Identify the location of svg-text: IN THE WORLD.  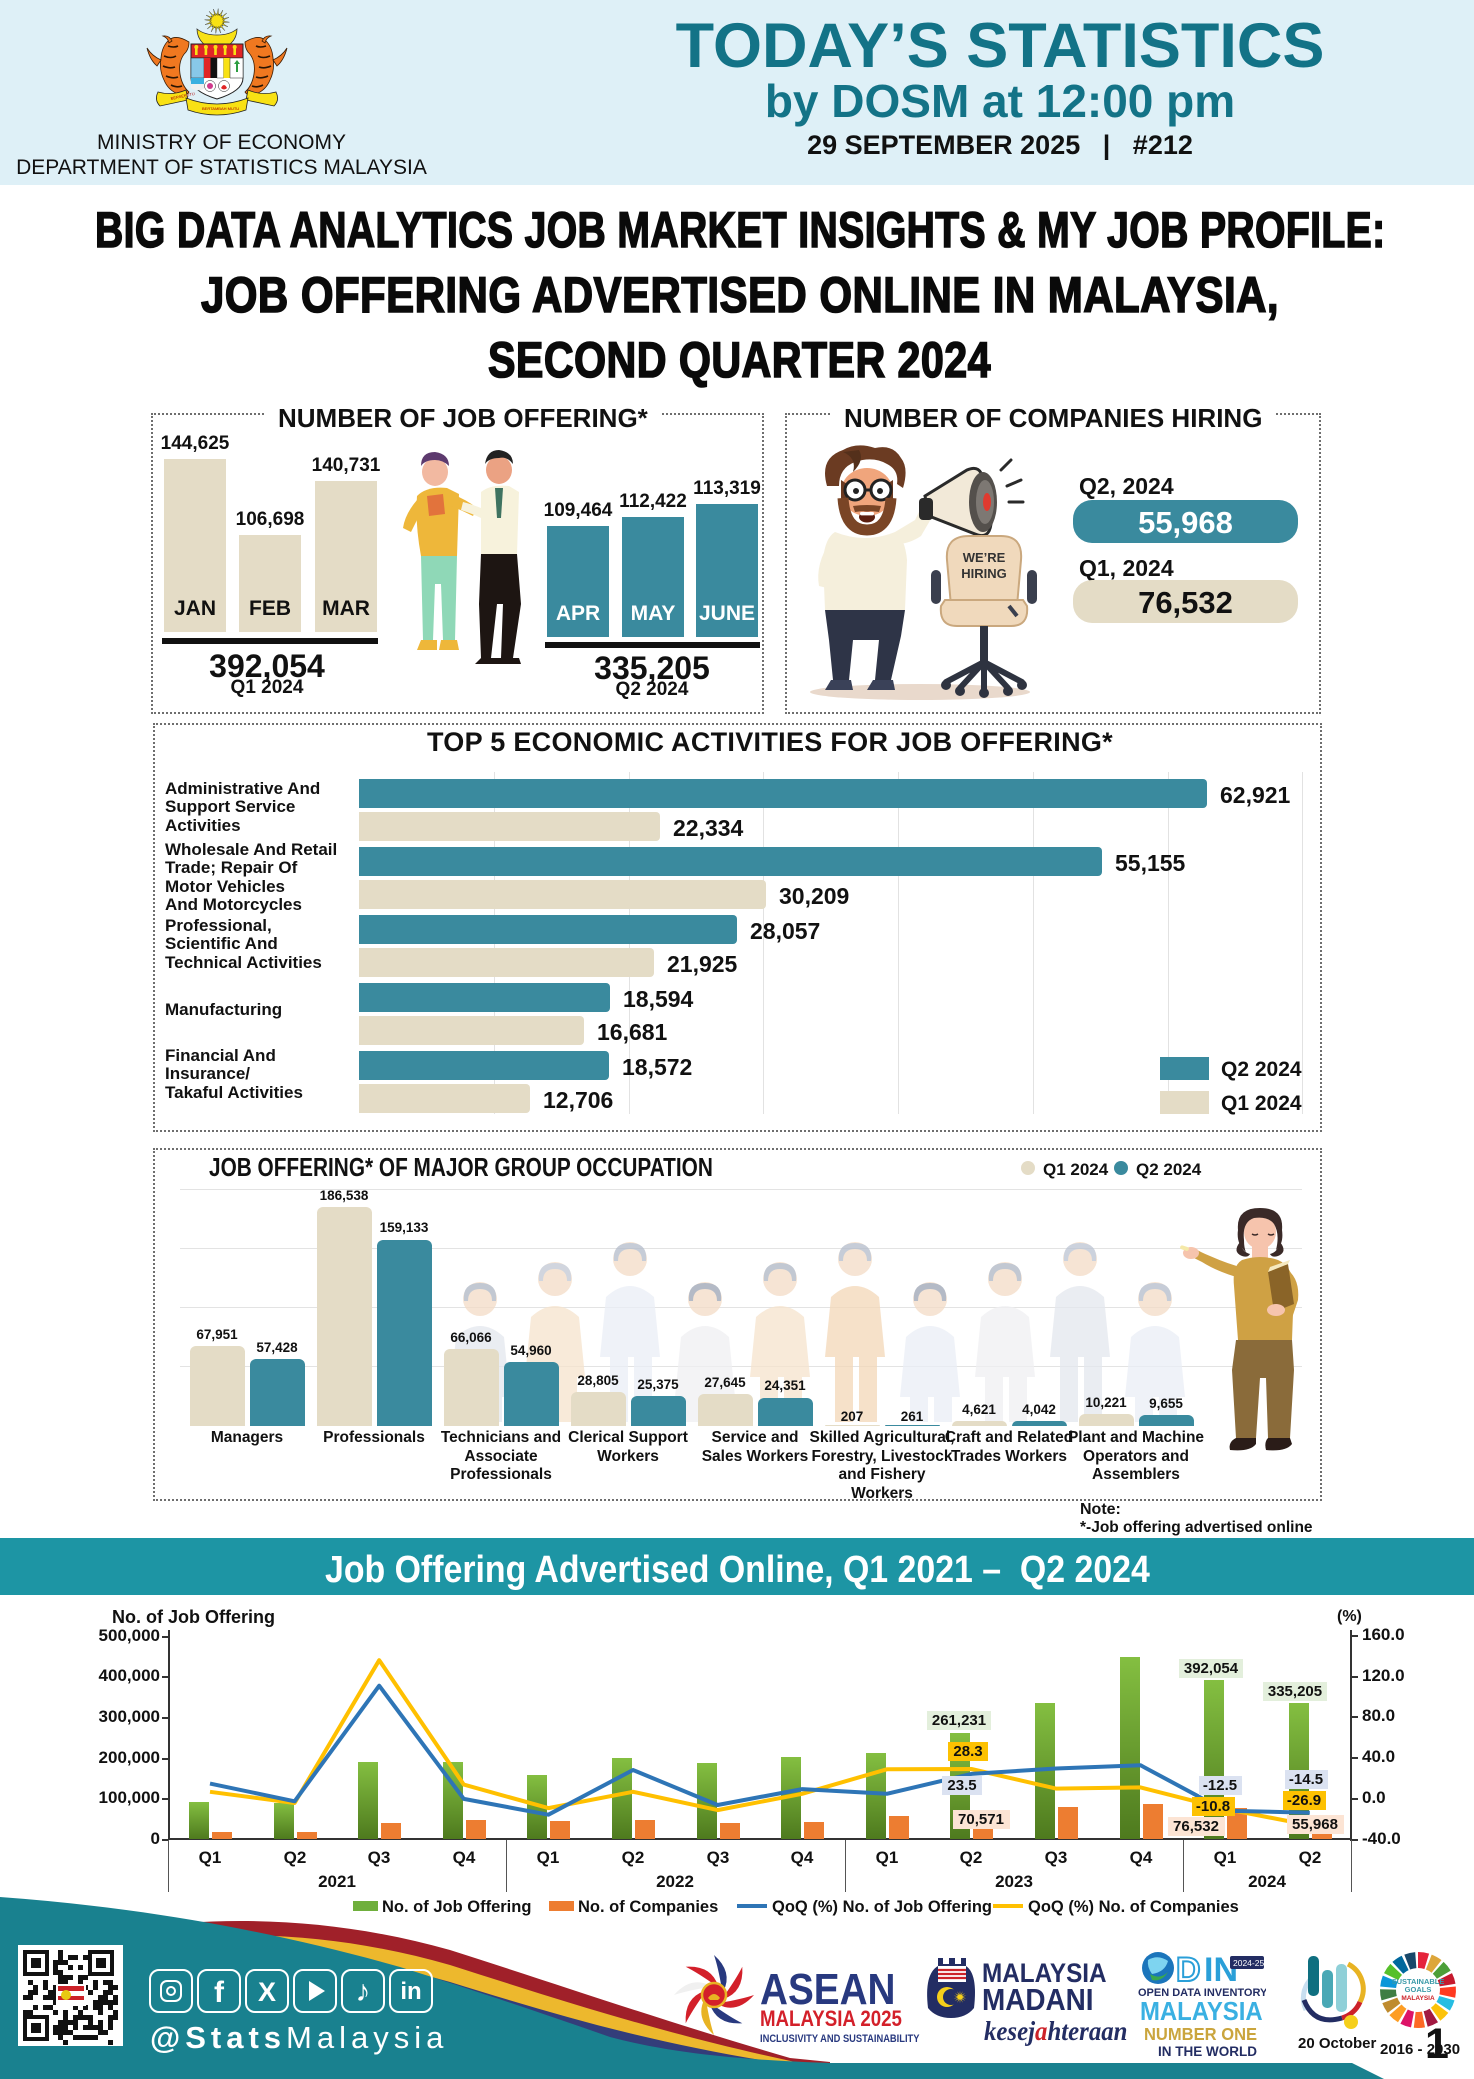
(1207, 2051).